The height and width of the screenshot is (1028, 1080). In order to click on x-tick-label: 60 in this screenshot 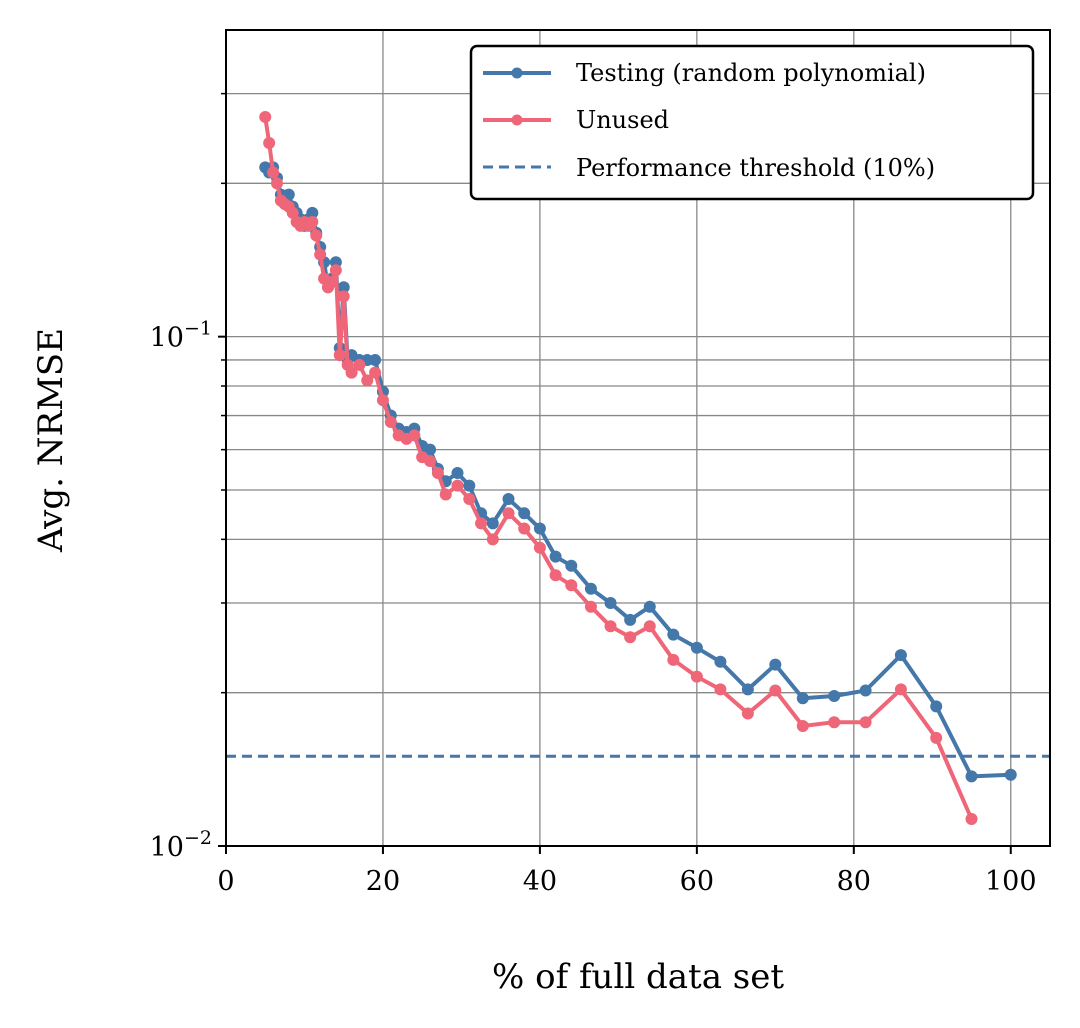, I will do `click(697, 881)`.